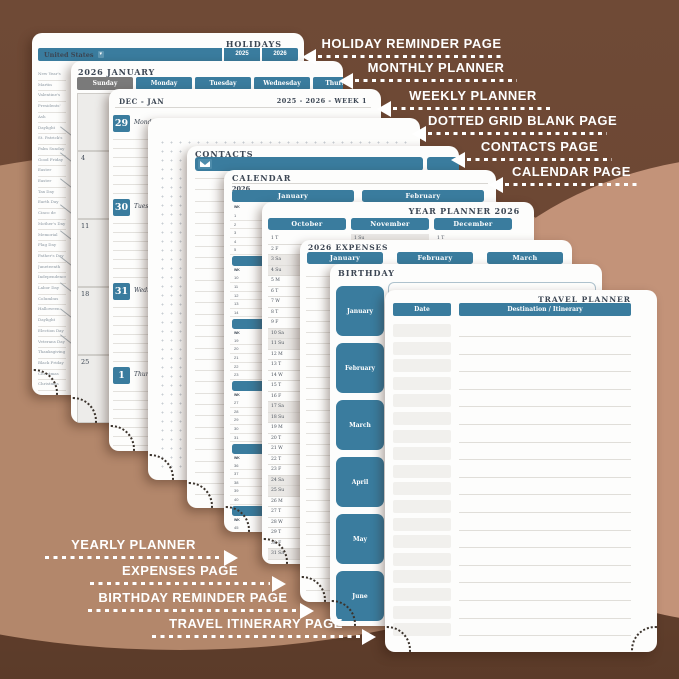 This screenshot has width=679, height=679. I want to click on annotation-calendar: CALENDAR PAGE, so click(563, 178).